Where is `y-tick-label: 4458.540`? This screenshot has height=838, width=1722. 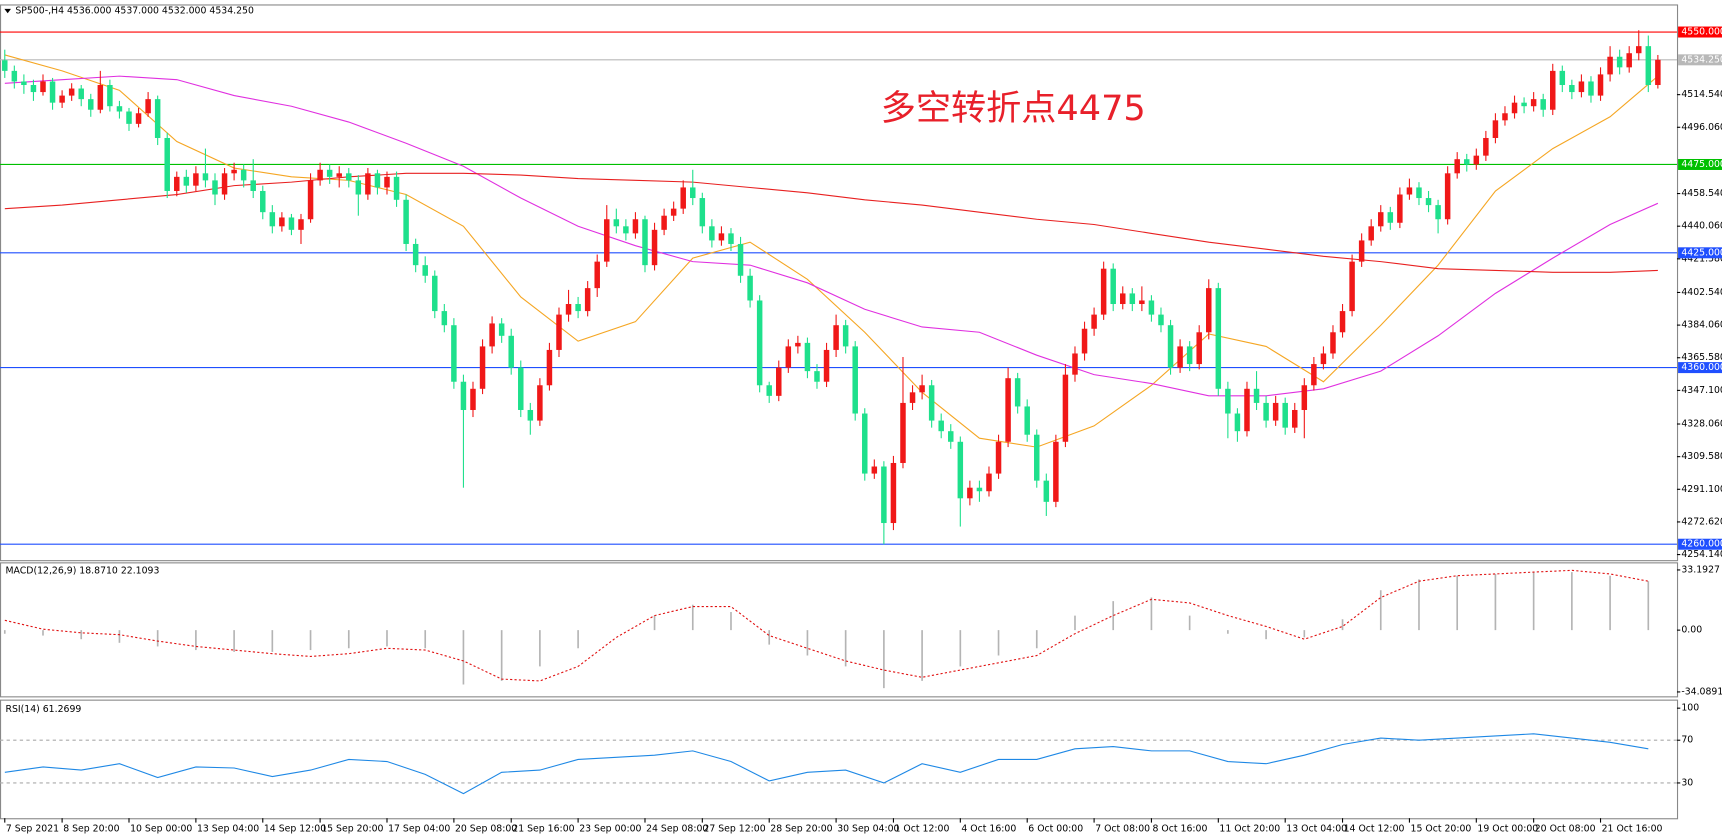 y-tick-label: 4458.540 is located at coordinates (1701, 193).